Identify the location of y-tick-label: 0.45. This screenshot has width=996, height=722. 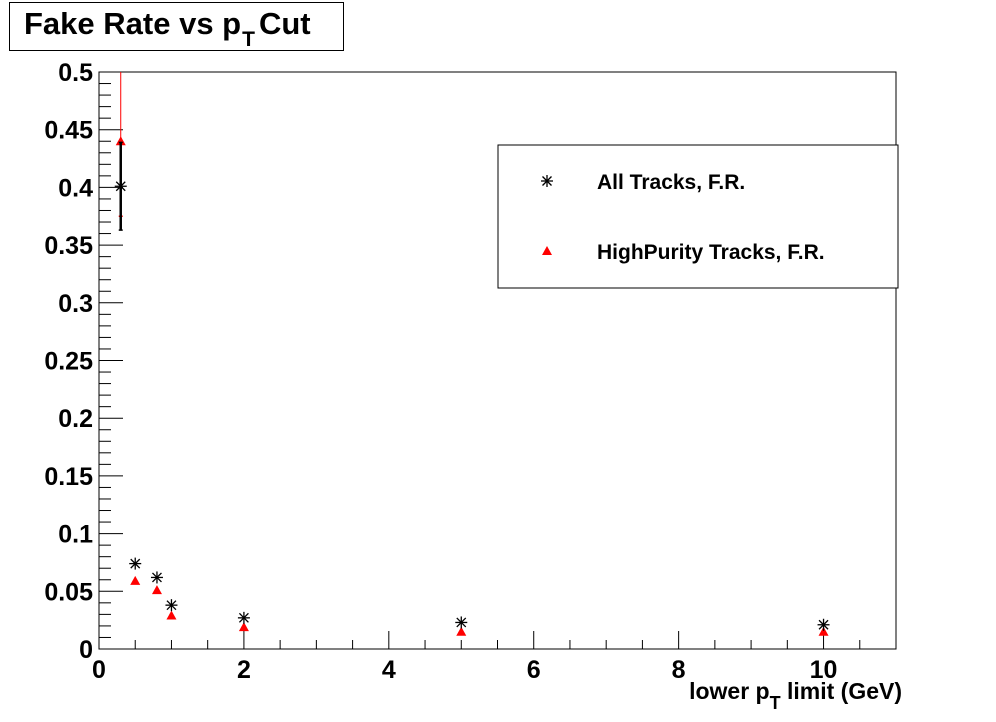
(68, 131).